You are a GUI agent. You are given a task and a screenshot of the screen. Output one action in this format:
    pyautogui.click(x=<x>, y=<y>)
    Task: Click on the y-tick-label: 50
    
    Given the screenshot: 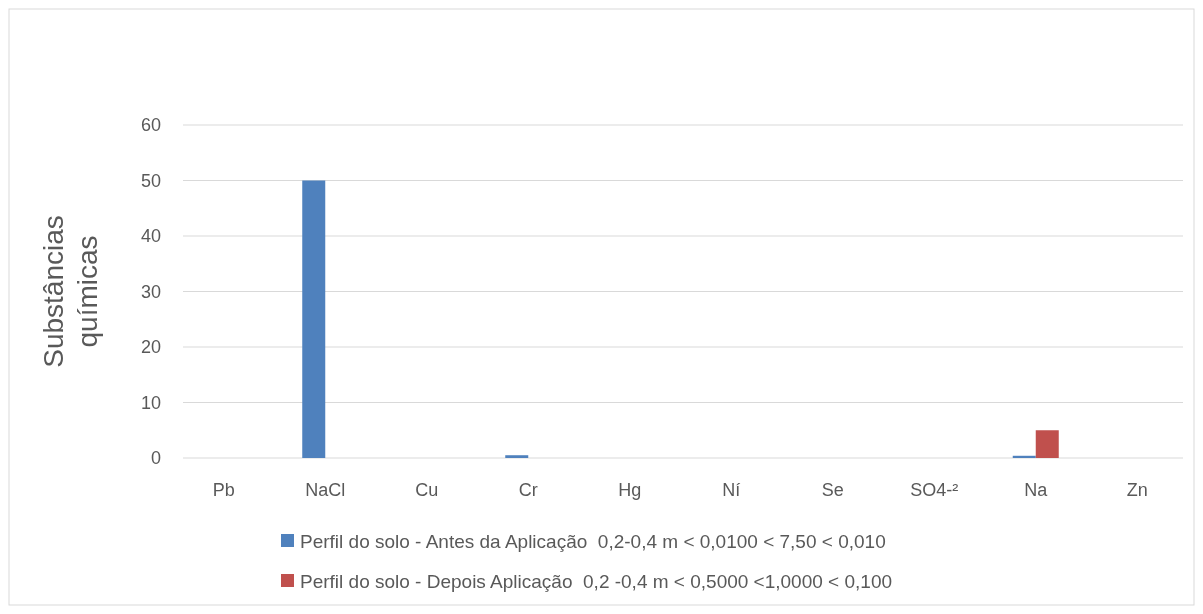 What is the action you would take?
    pyautogui.click(x=150, y=180)
    